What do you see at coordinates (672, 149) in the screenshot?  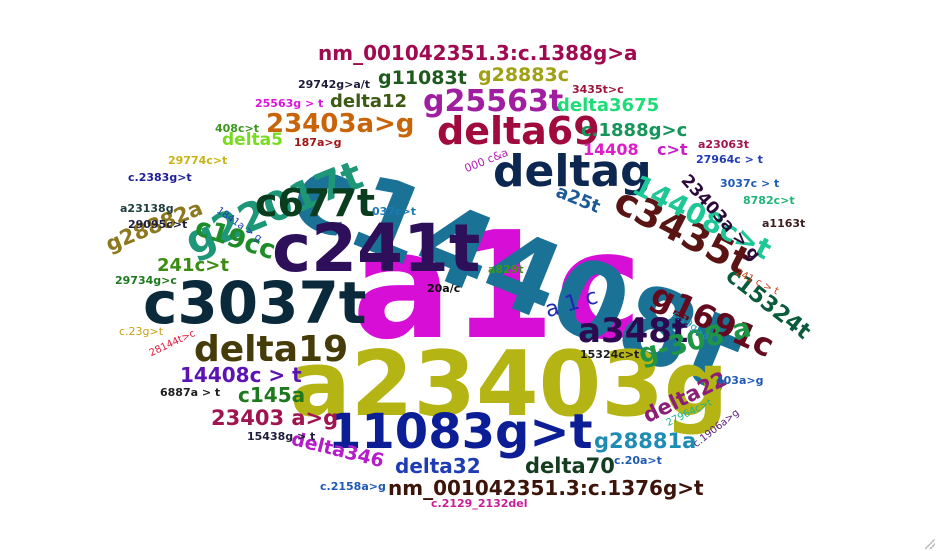 I see `word-c-gt-t: c>t` at bounding box center [672, 149].